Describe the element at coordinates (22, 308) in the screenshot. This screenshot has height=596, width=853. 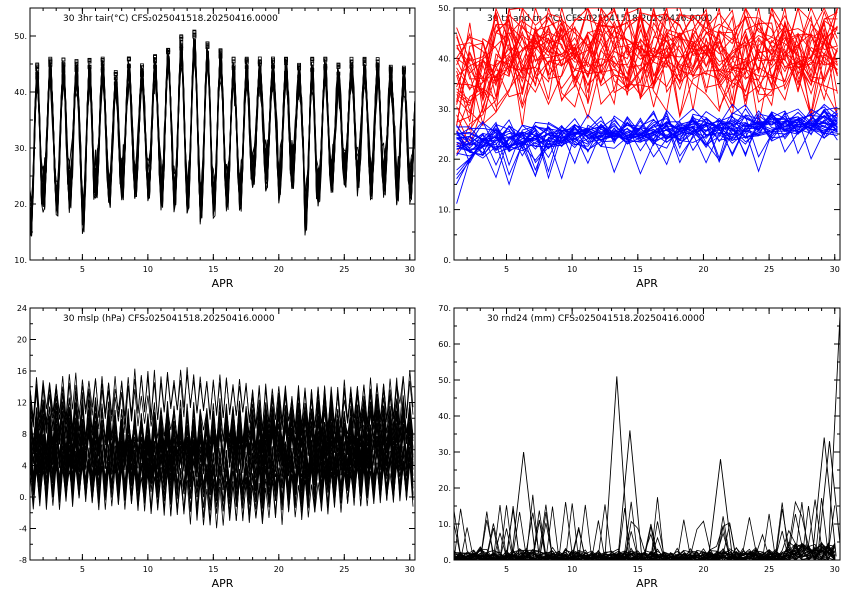
I see `y-tick-label: 24` at that location.